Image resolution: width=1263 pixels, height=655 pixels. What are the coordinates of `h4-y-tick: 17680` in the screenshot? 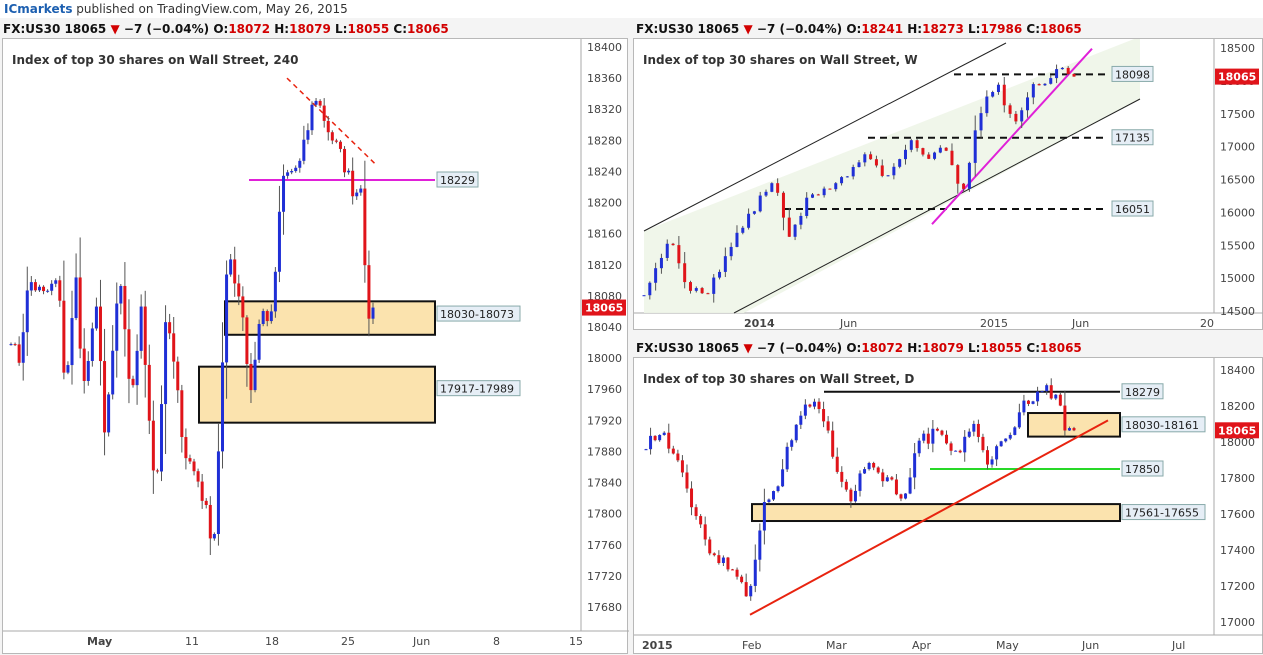 It's located at (604, 607).